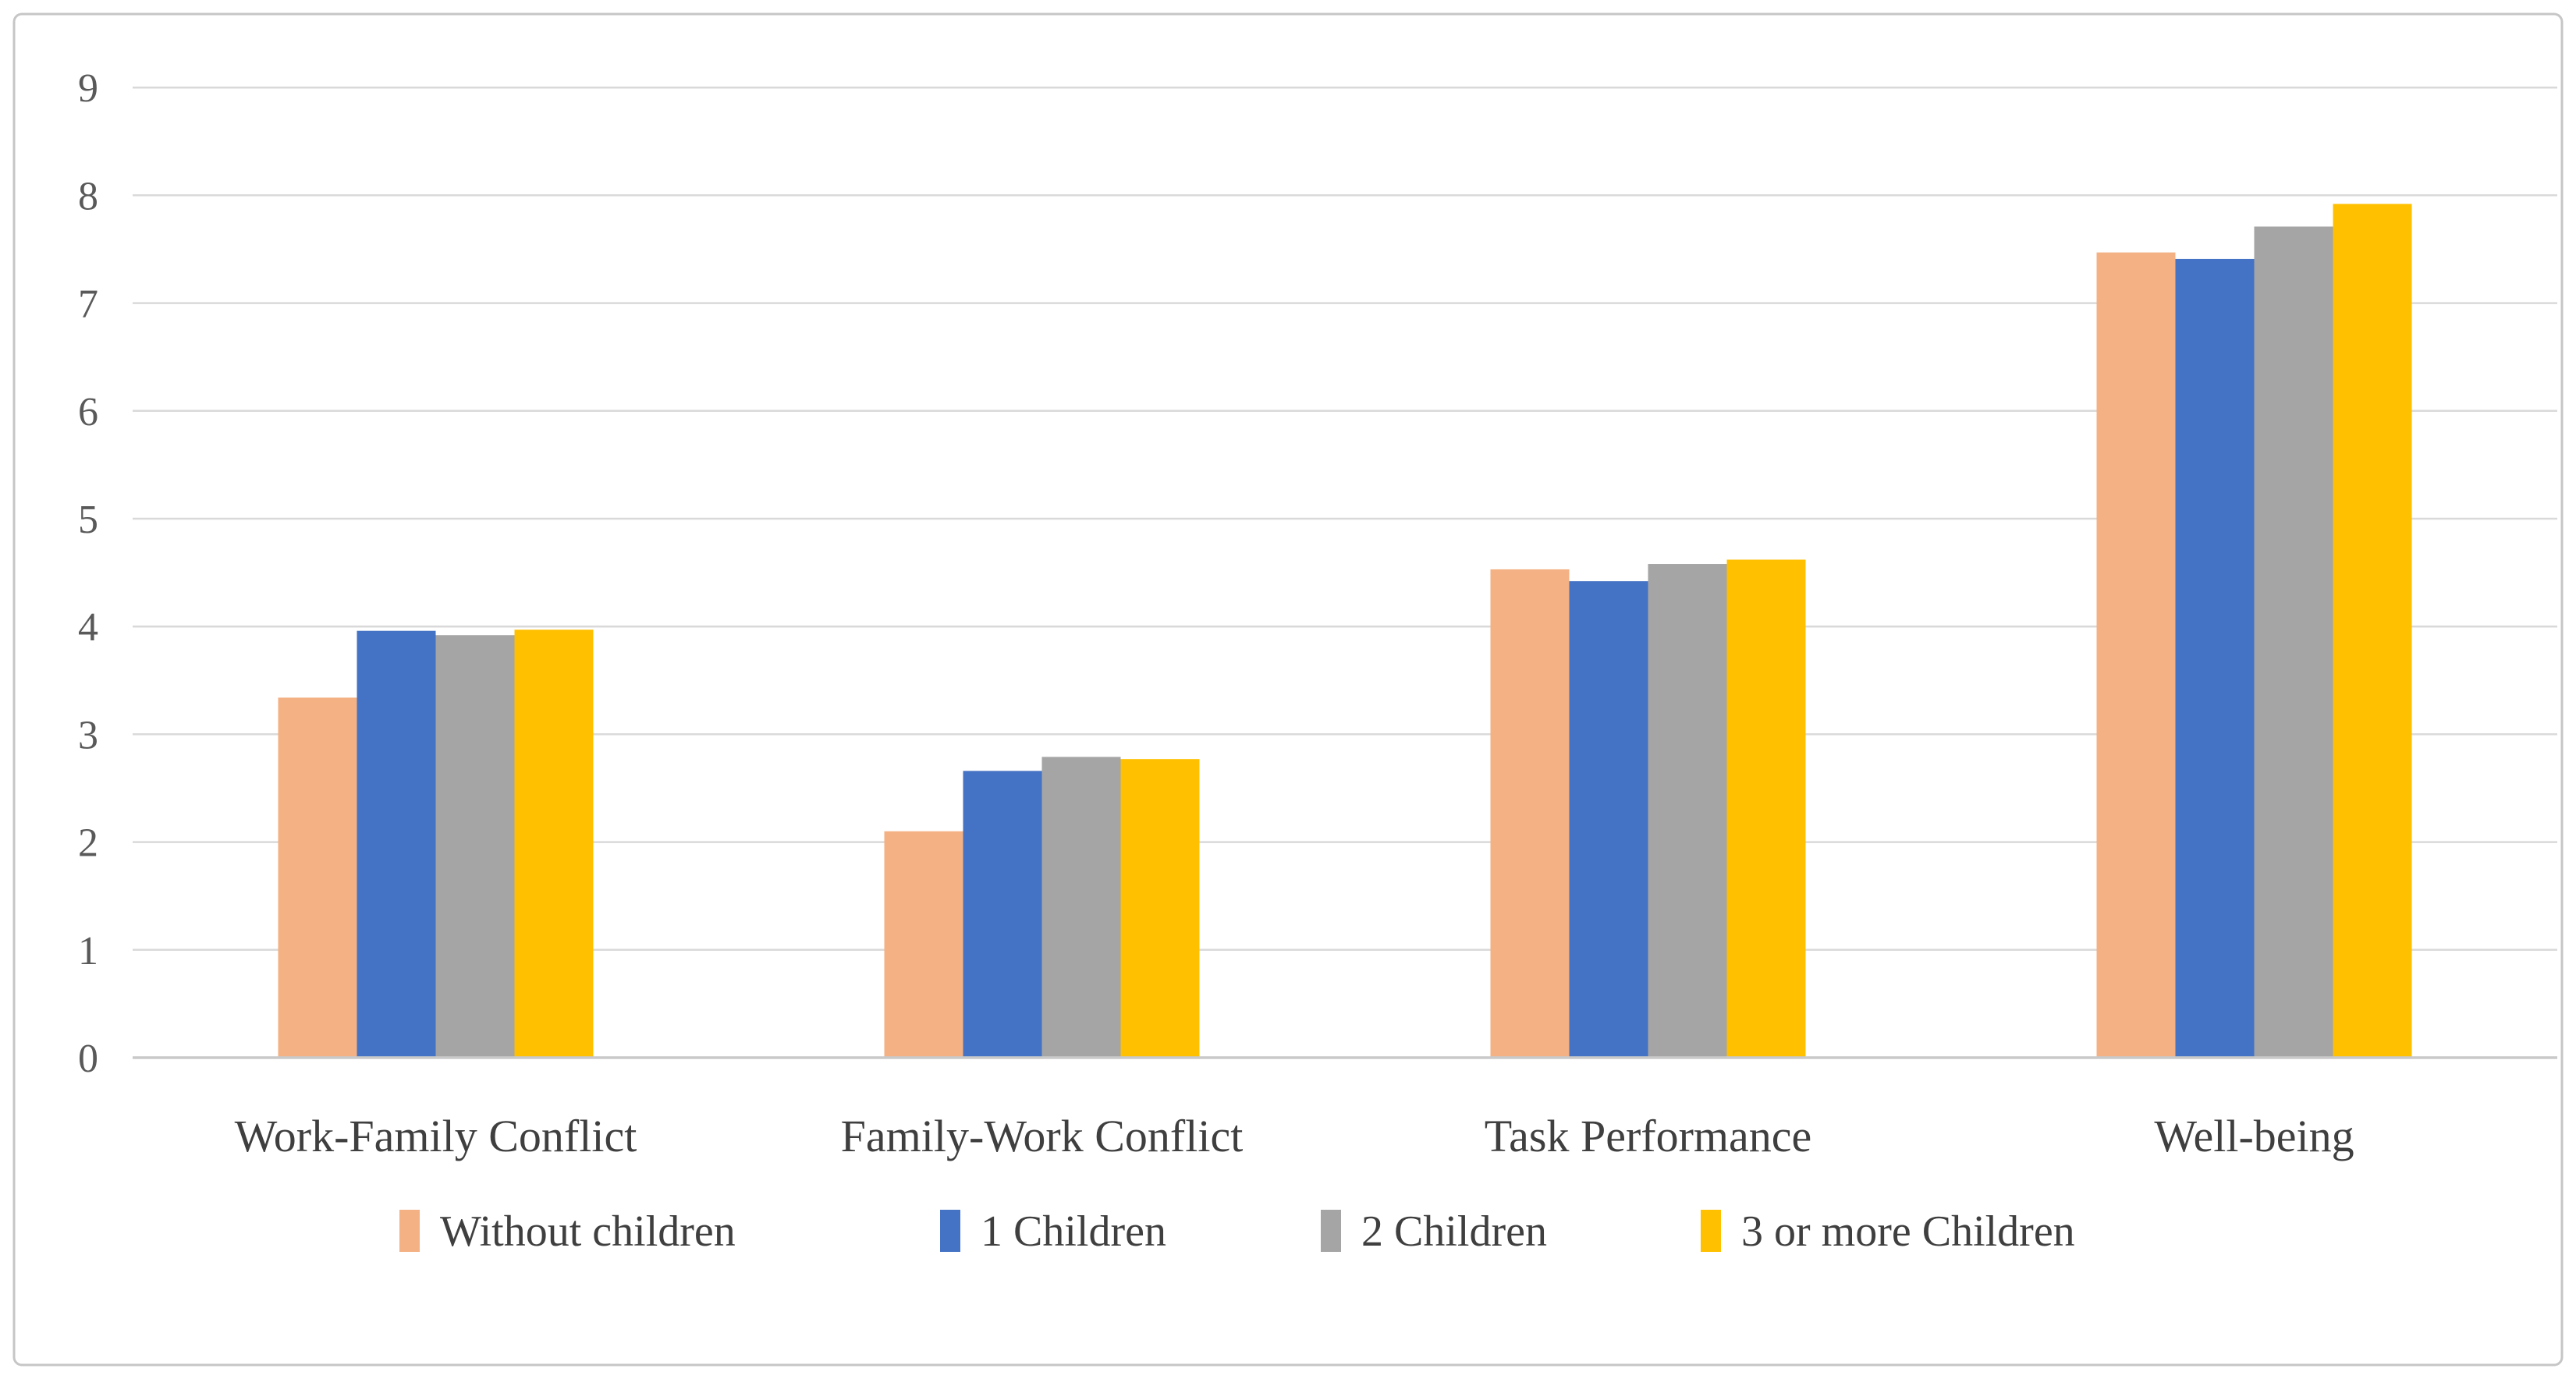  Describe the element at coordinates (923, 944) in the screenshot. I see `bar-without-children-family-work-conflict` at that location.